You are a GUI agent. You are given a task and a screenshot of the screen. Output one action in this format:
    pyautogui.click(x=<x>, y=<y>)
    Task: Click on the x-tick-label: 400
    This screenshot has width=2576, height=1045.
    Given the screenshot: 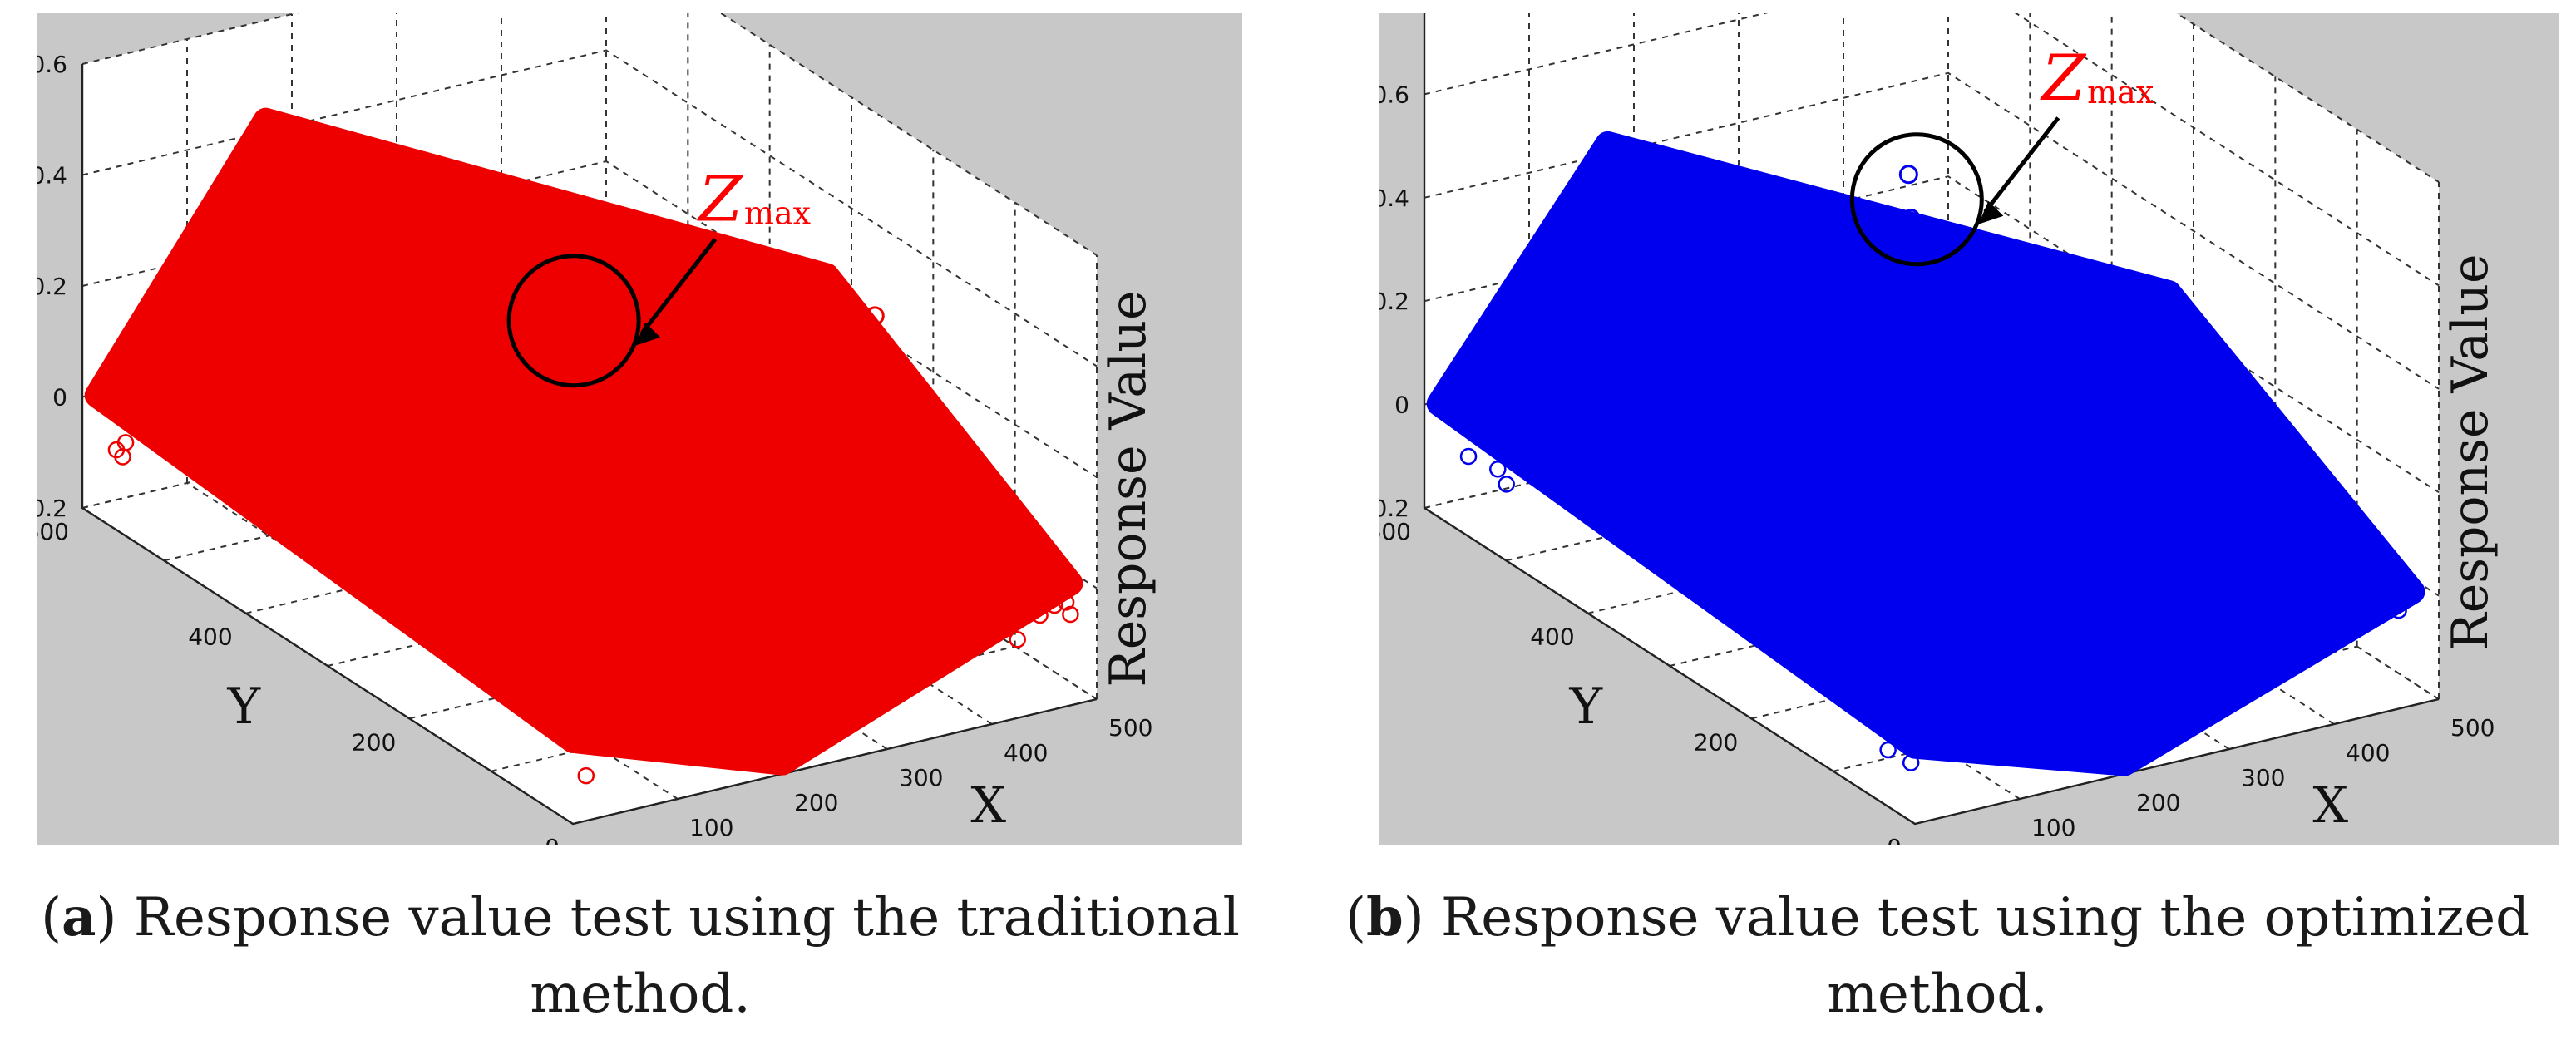 What is the action you would take?
    pyautogui.click(x=2368, y=752)
    